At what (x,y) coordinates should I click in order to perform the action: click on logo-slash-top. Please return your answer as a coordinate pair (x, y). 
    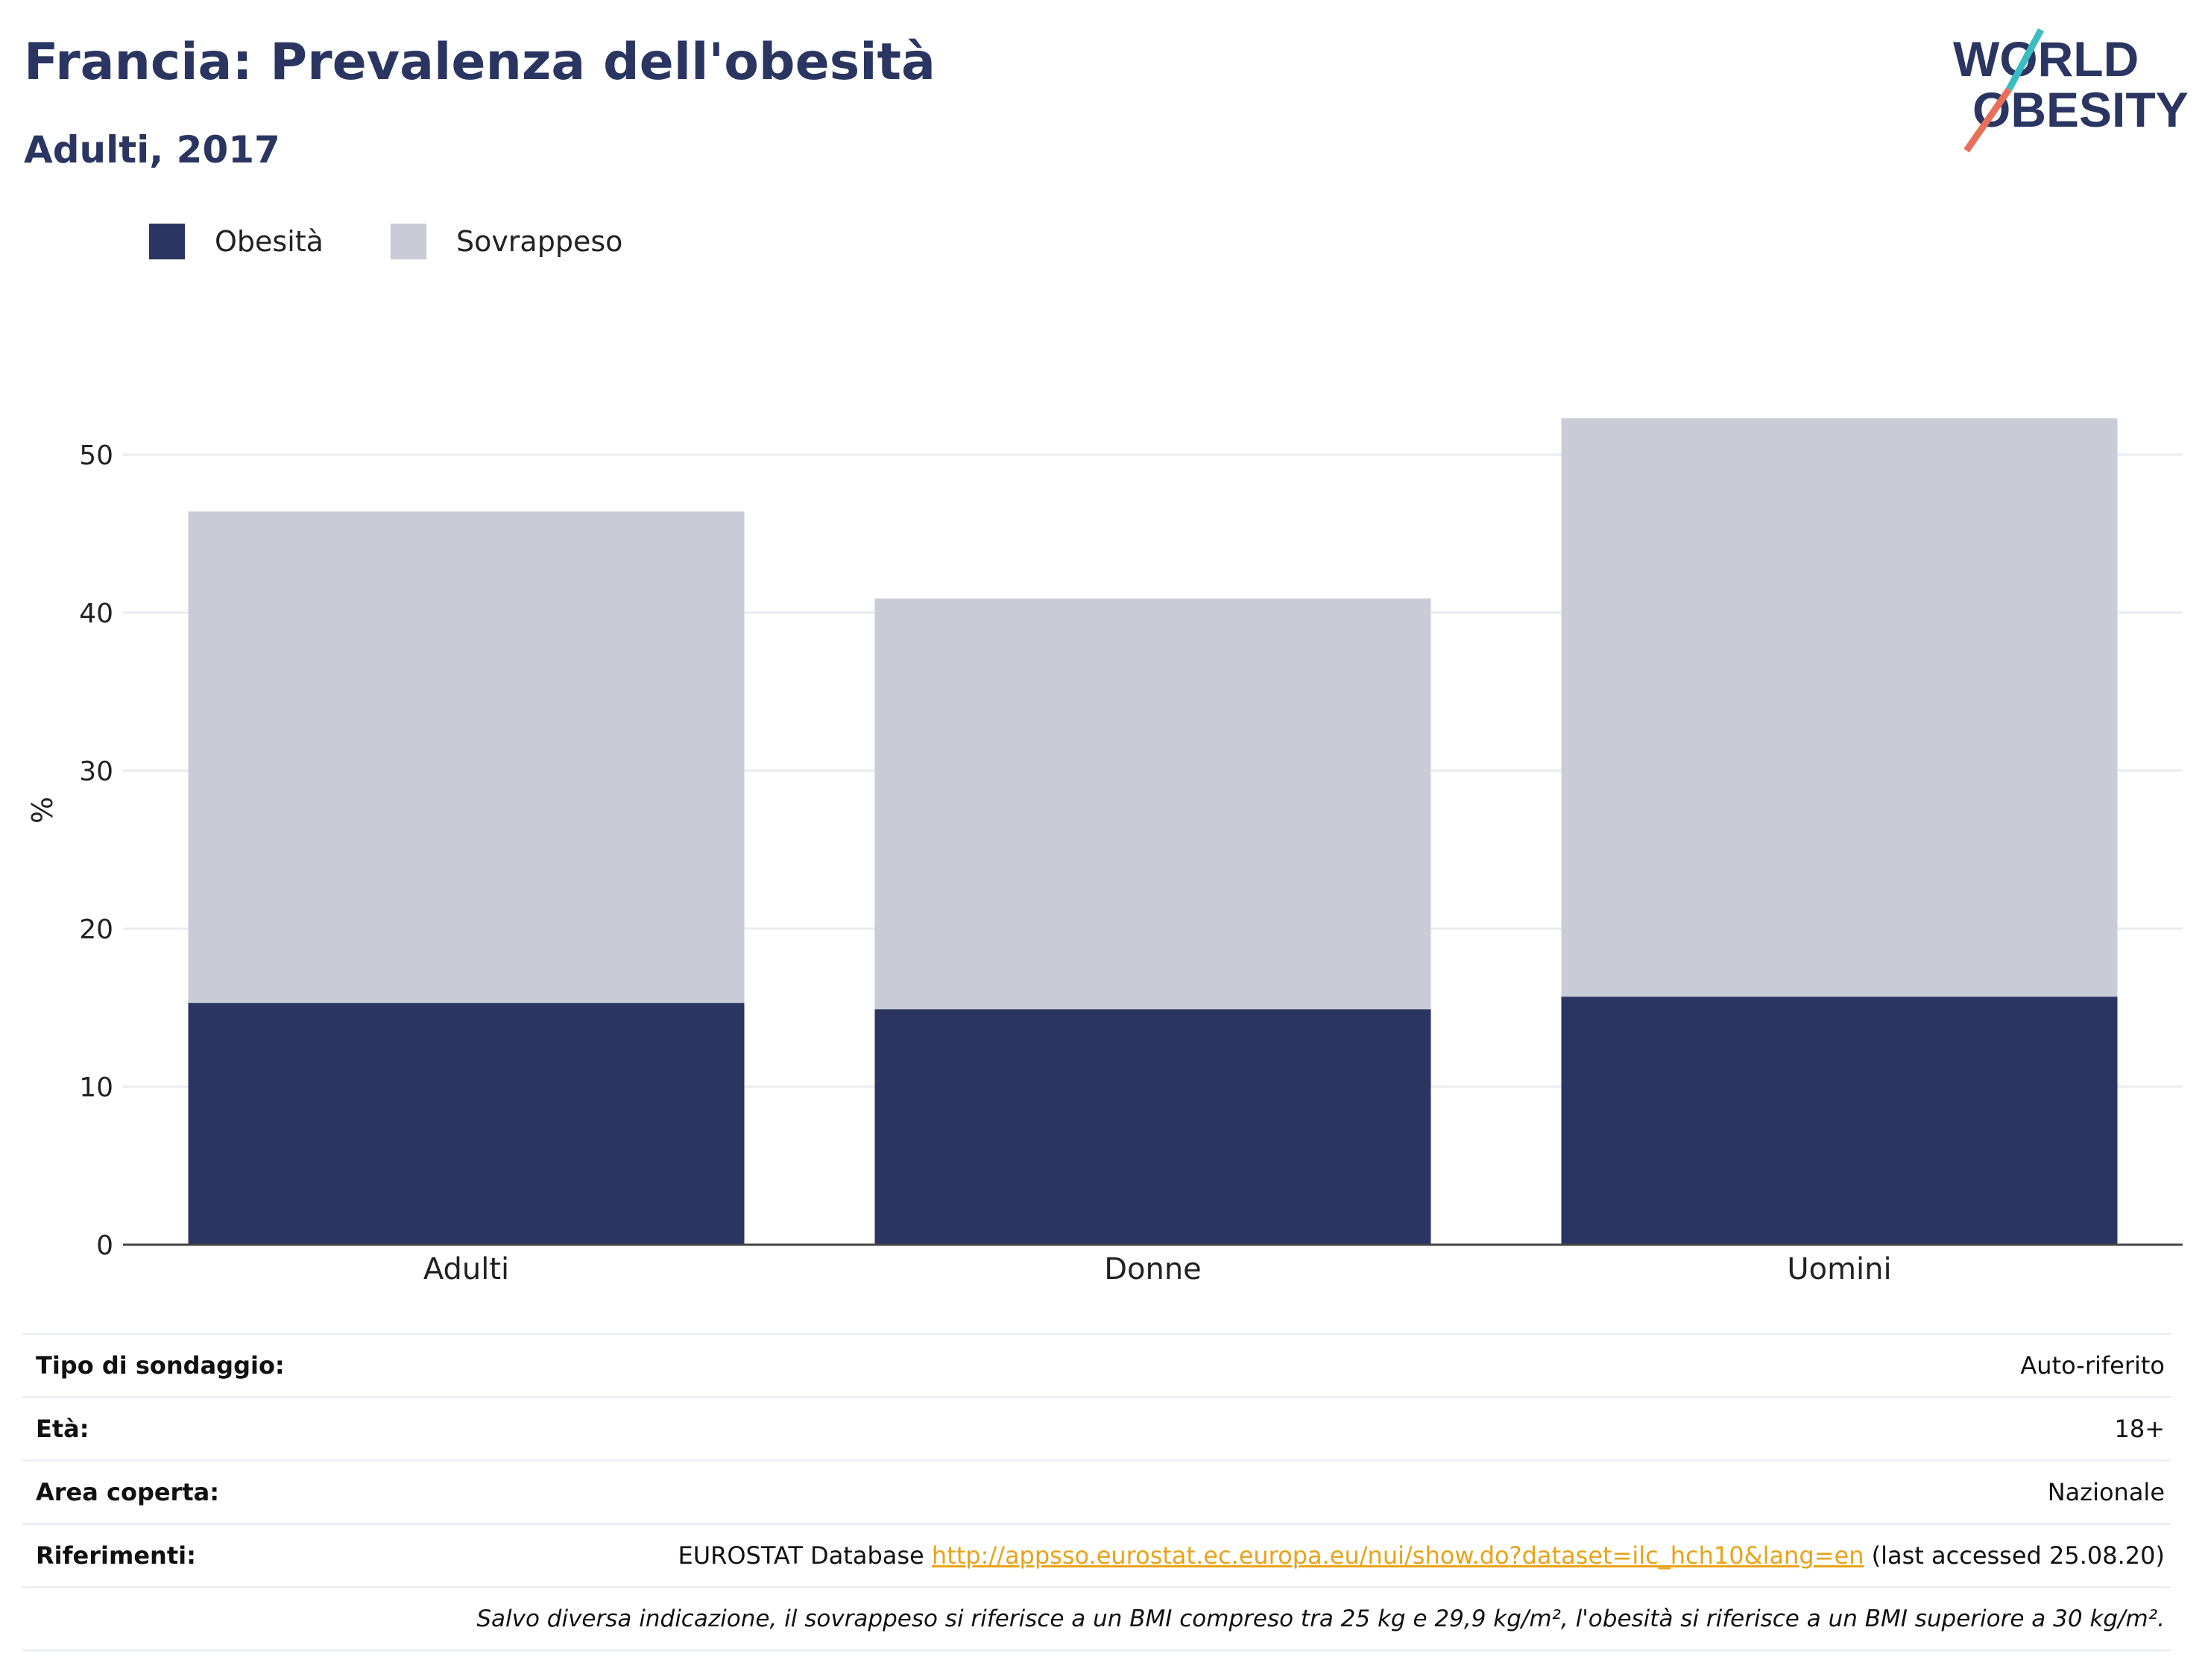
    Looking at the image, I should click on (2025, 60).